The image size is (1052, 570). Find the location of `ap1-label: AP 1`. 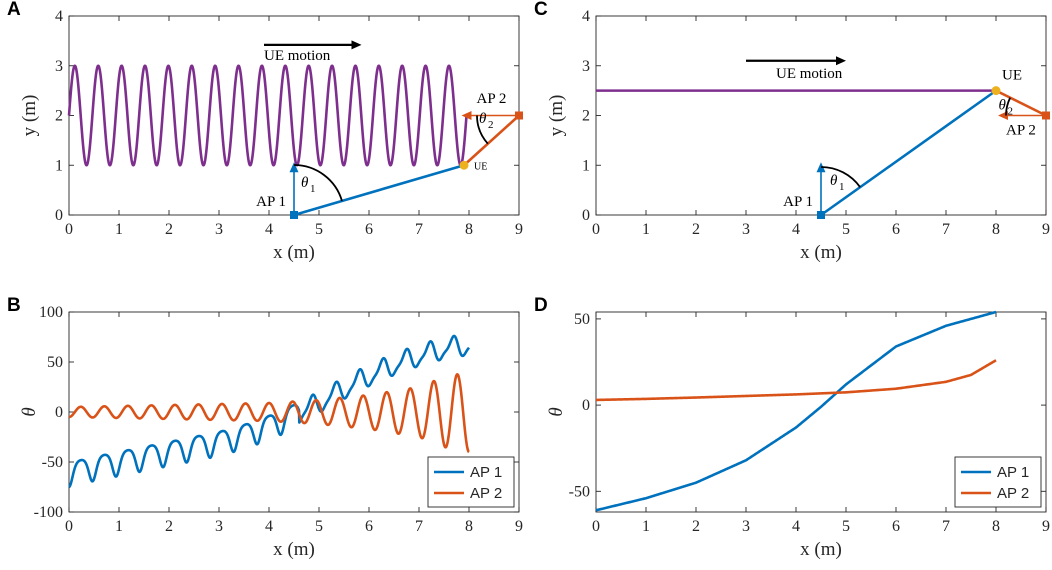

ap1-label: AP 1 is located at coordinates (271, 202).